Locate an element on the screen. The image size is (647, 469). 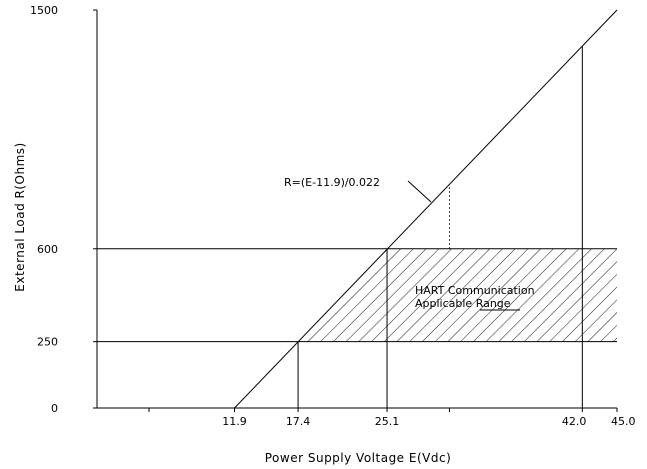
formula-leader-line is located at coordinates (419, 191).